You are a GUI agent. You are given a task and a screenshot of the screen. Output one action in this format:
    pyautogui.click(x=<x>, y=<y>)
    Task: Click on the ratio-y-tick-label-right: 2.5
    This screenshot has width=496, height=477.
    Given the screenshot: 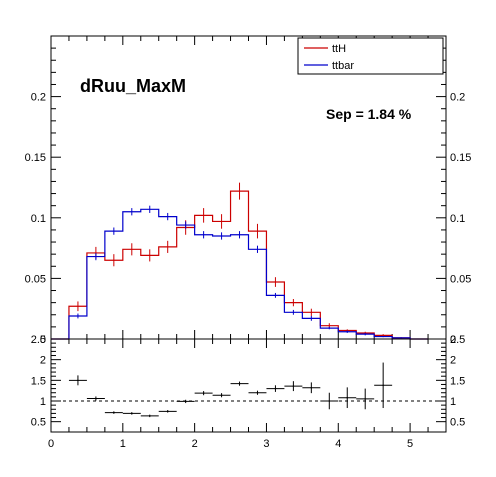 What is the action you would take?
    pyautogui.click(x=457, y=340)
    